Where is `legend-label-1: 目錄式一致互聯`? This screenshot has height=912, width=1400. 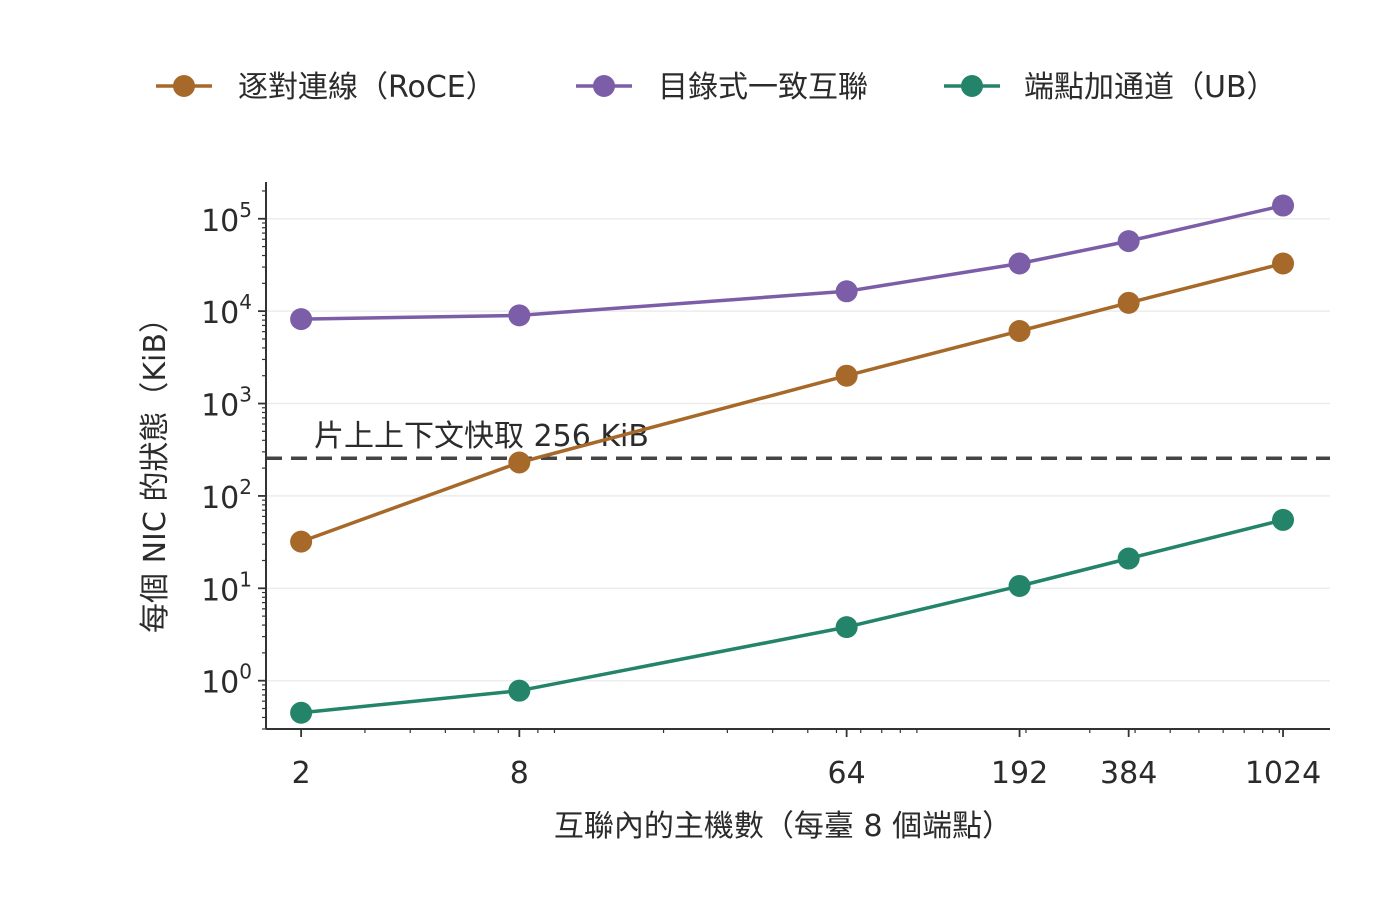
legend-label-1: 目錄式一致互聯 is located at coordinates (763, 87).